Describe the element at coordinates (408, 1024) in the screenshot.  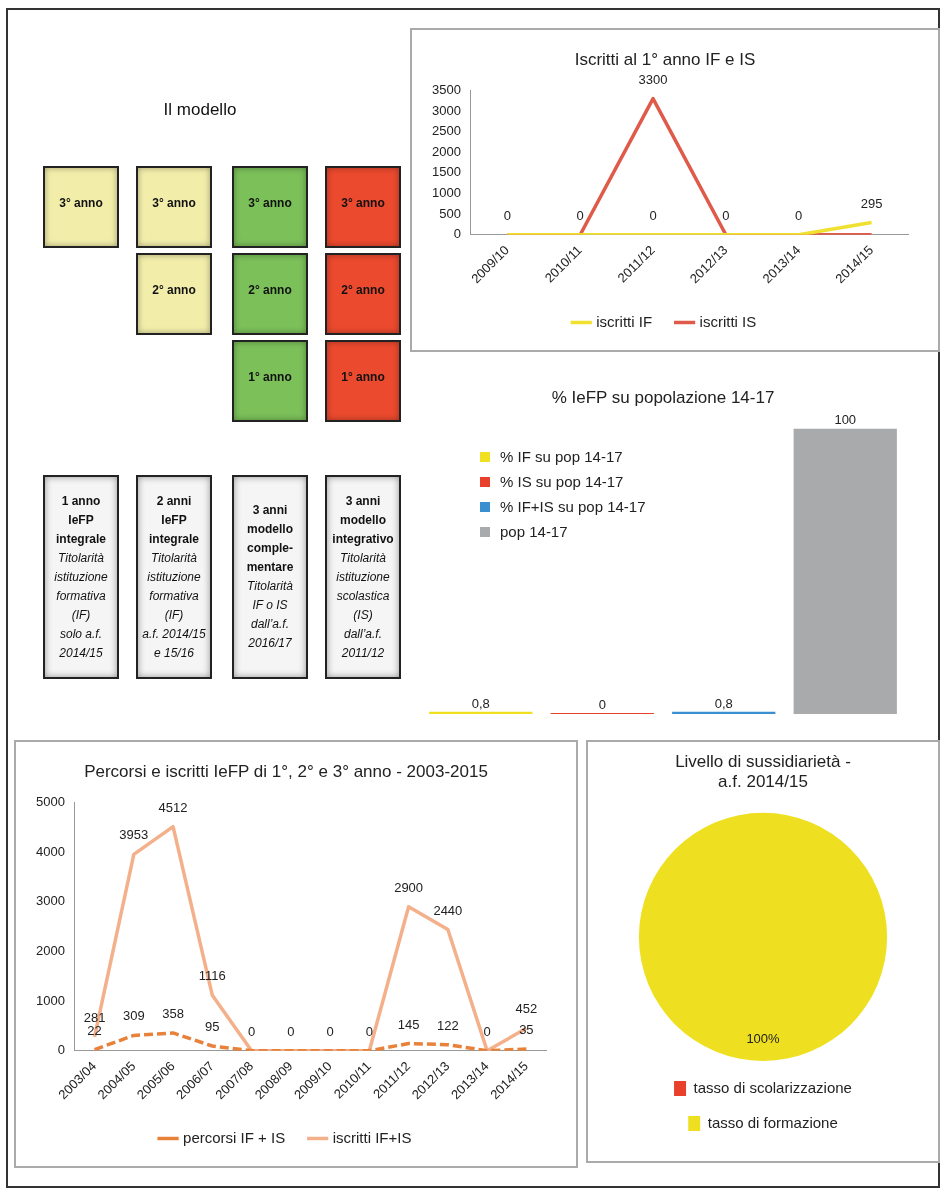
I see `data-label: 145` at that location.